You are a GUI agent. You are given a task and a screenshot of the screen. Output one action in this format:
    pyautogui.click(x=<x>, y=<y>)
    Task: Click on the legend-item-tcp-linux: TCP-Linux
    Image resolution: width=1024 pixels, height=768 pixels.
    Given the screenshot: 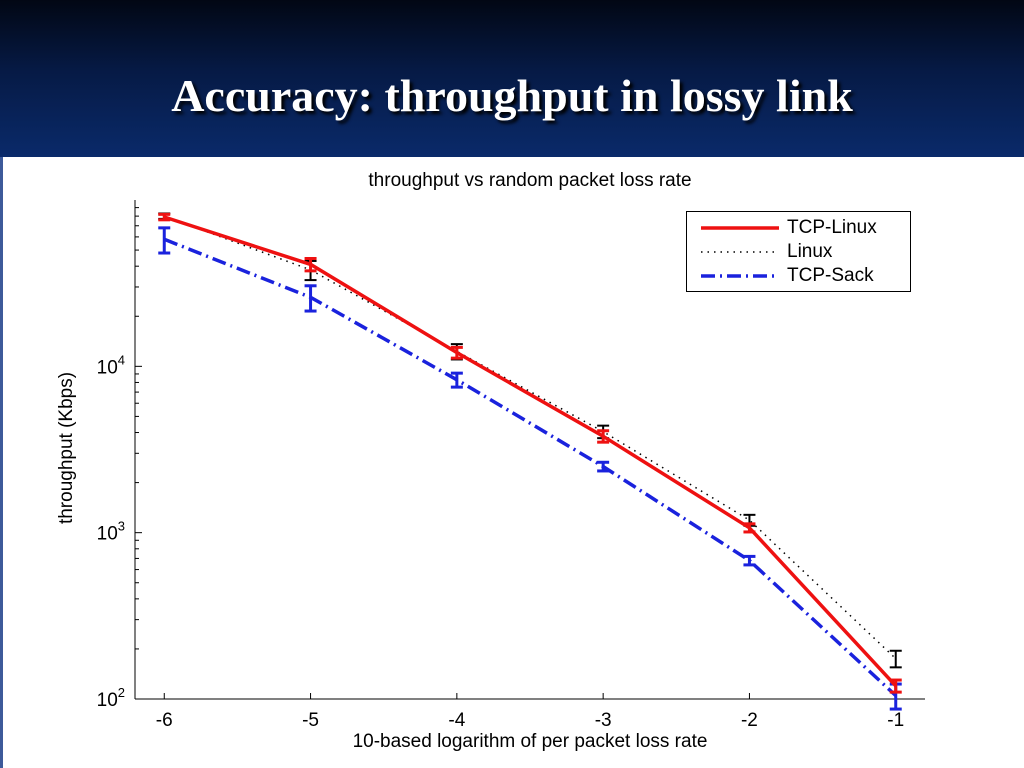 What is the action you would take?
    pyautogui.click(x=799, y=228)
    